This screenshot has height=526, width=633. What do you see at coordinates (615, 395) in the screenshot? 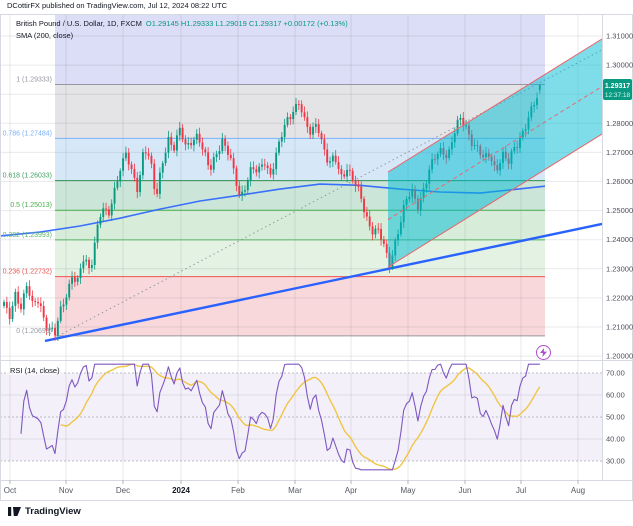
I see `rsi-tick-label: 60.00` at bounding box center [615, 395].